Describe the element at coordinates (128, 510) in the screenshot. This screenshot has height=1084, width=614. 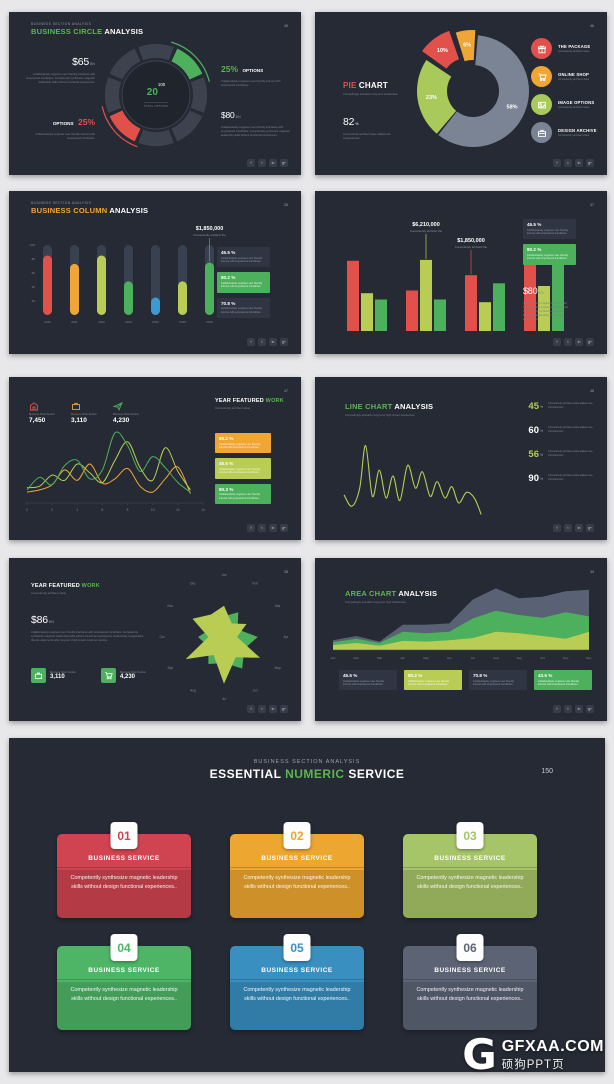
I see `svg-text: 8` at that location.